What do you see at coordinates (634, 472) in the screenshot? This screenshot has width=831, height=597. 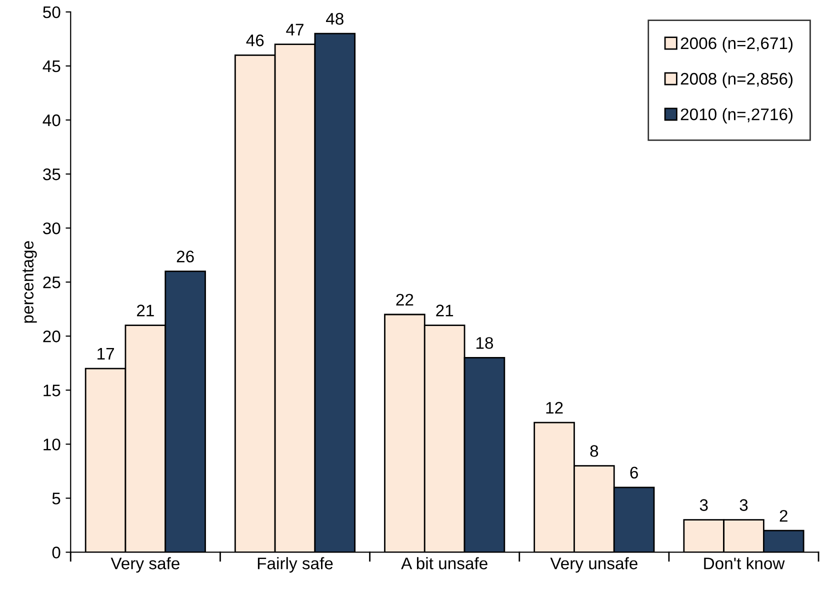 I see `data-label: 6` at bounding box center [634, 472].